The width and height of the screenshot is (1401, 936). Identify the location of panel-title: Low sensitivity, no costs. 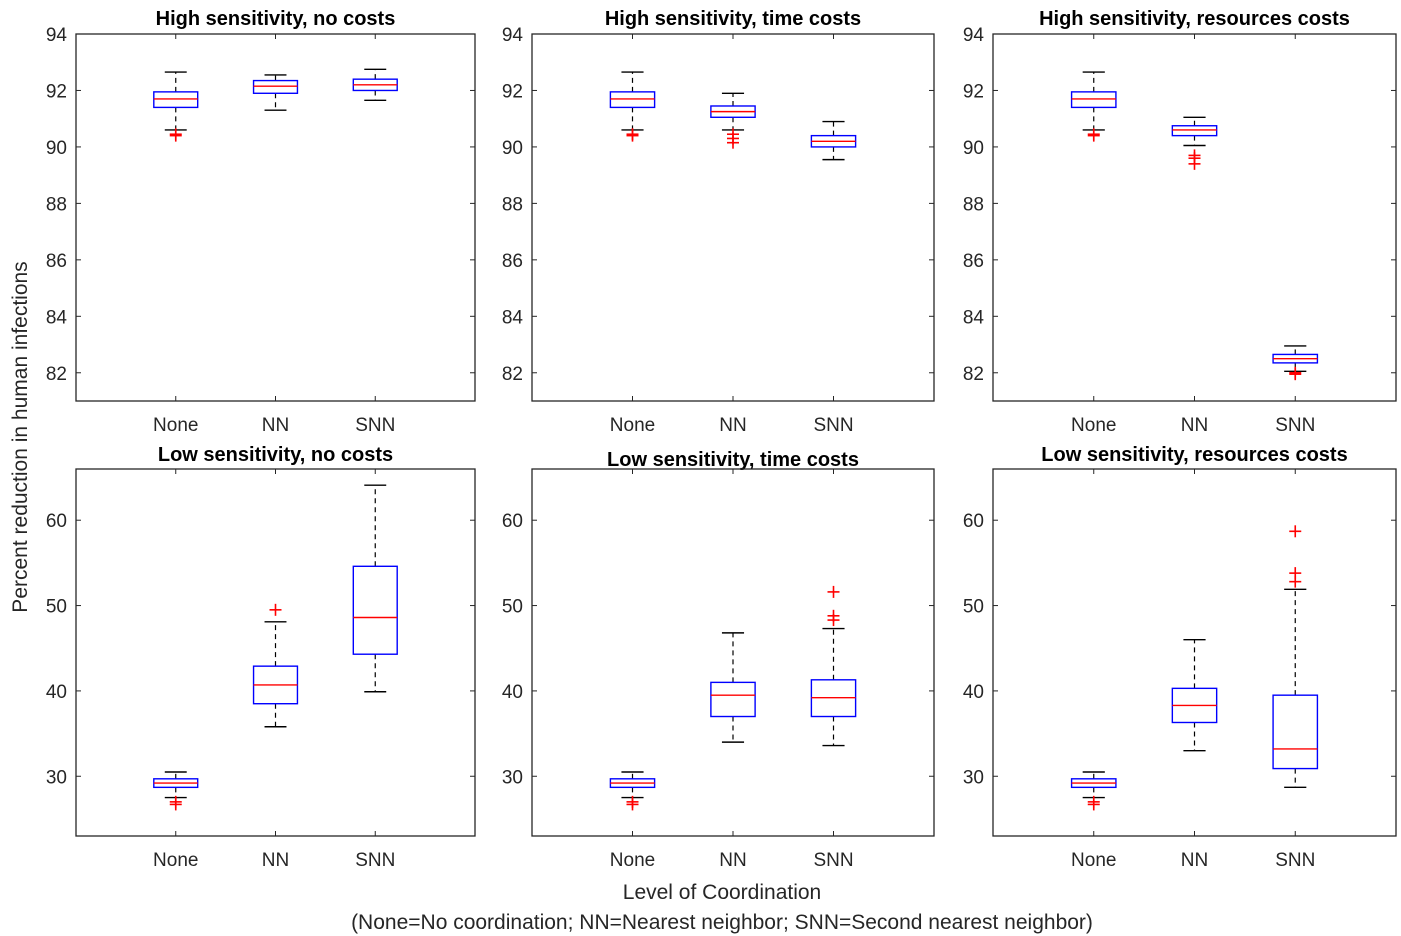
(275, 455).